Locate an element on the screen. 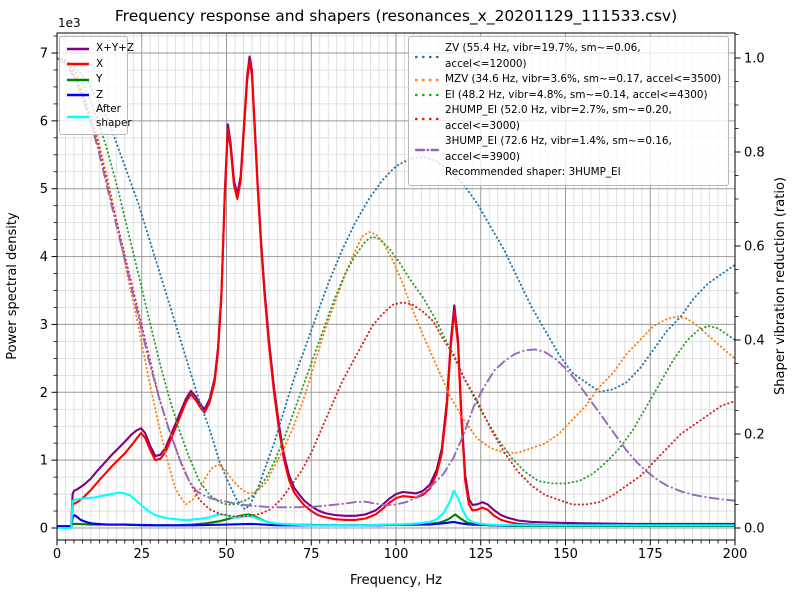 The width and height of the screenshot is (800, 600). y-right-tick-label: 0.6 is located at coordinates (754, 247).